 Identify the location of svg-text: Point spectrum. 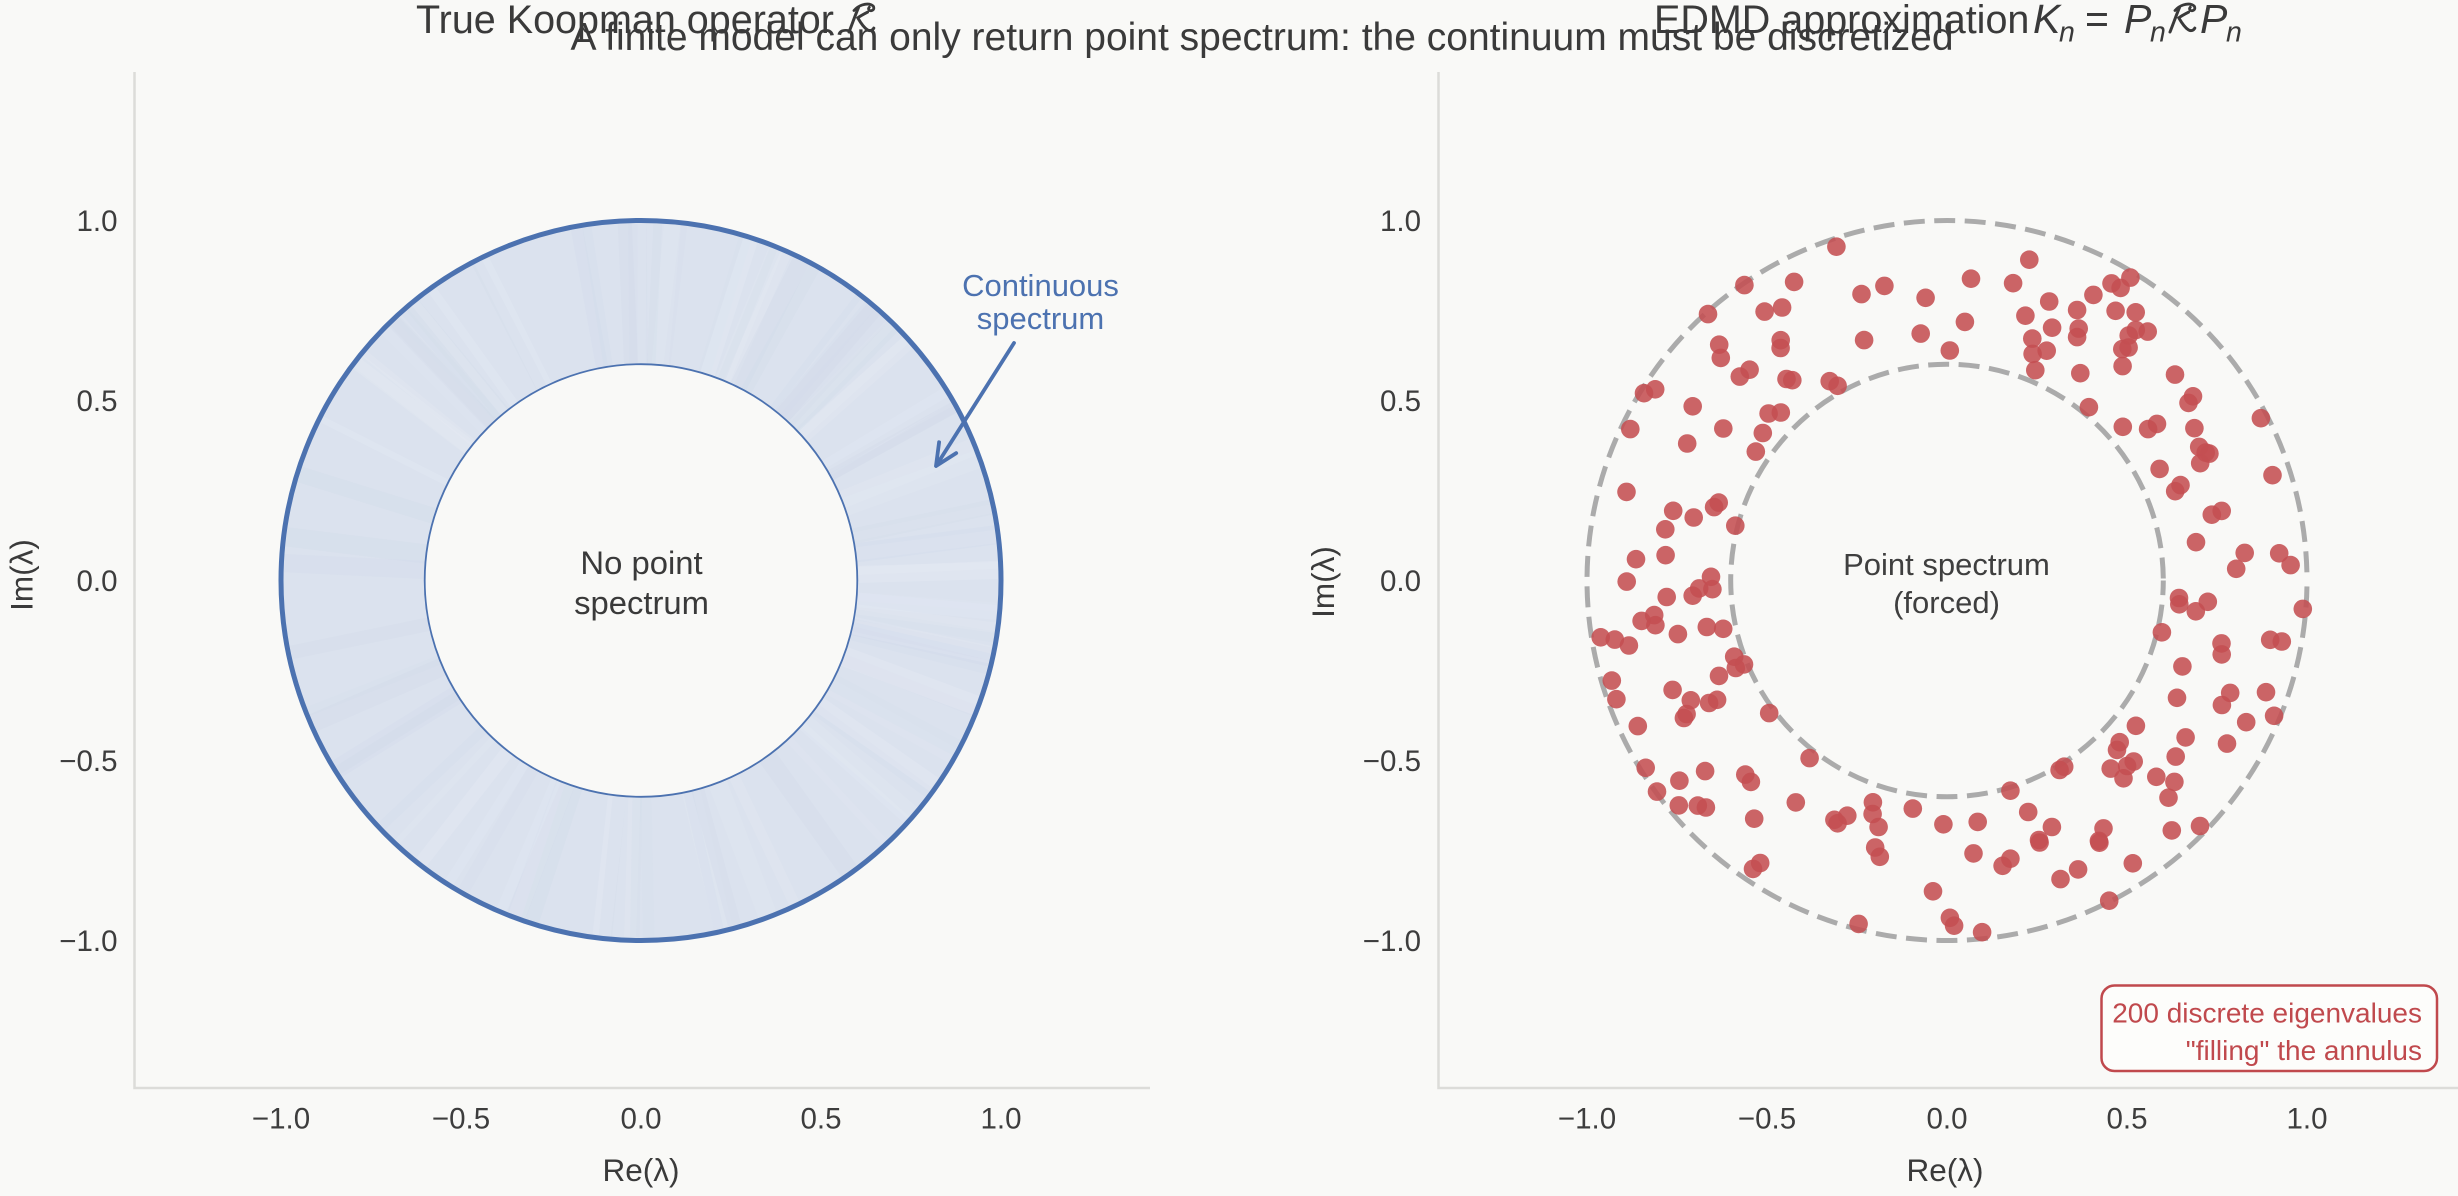
(1946, 564).